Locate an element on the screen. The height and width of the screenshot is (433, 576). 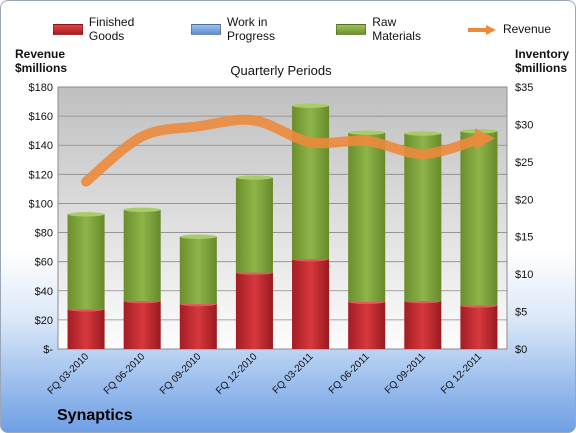
category-label: FQ 06-2010 is located at coordinates (125, 374).